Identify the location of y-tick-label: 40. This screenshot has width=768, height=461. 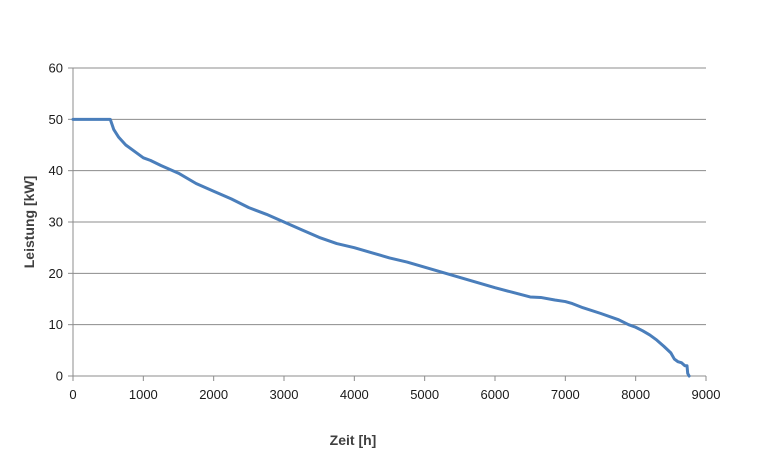
(56, 170).